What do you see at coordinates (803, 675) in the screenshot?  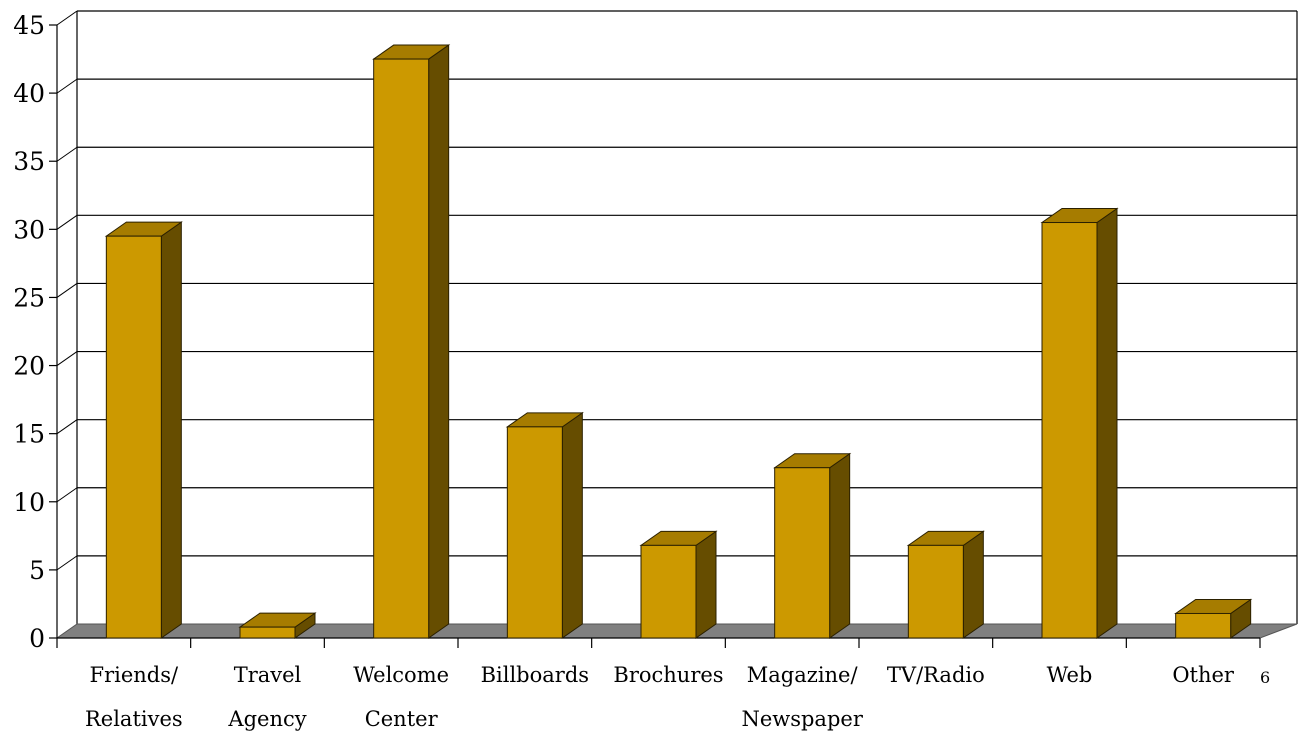 I see `x-category-label: Magazine/` at bounding box center [803, 675].